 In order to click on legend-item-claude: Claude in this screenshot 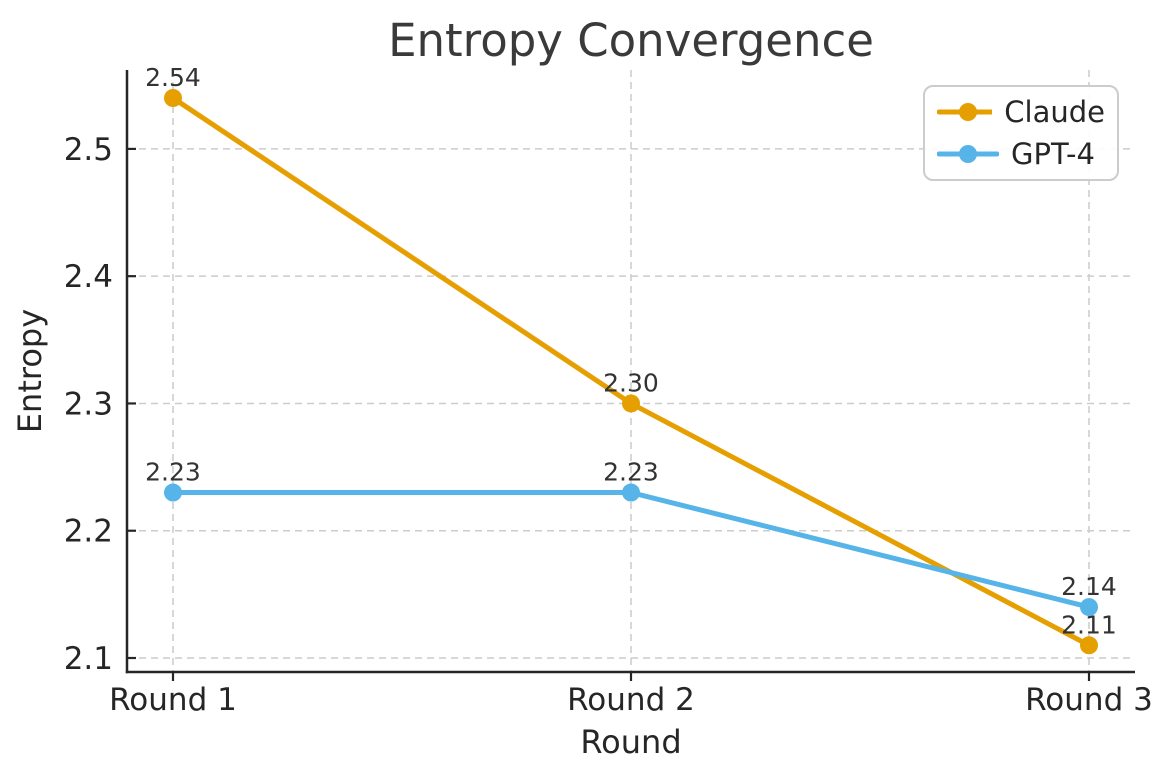, I will do `click(1021, 112)`.